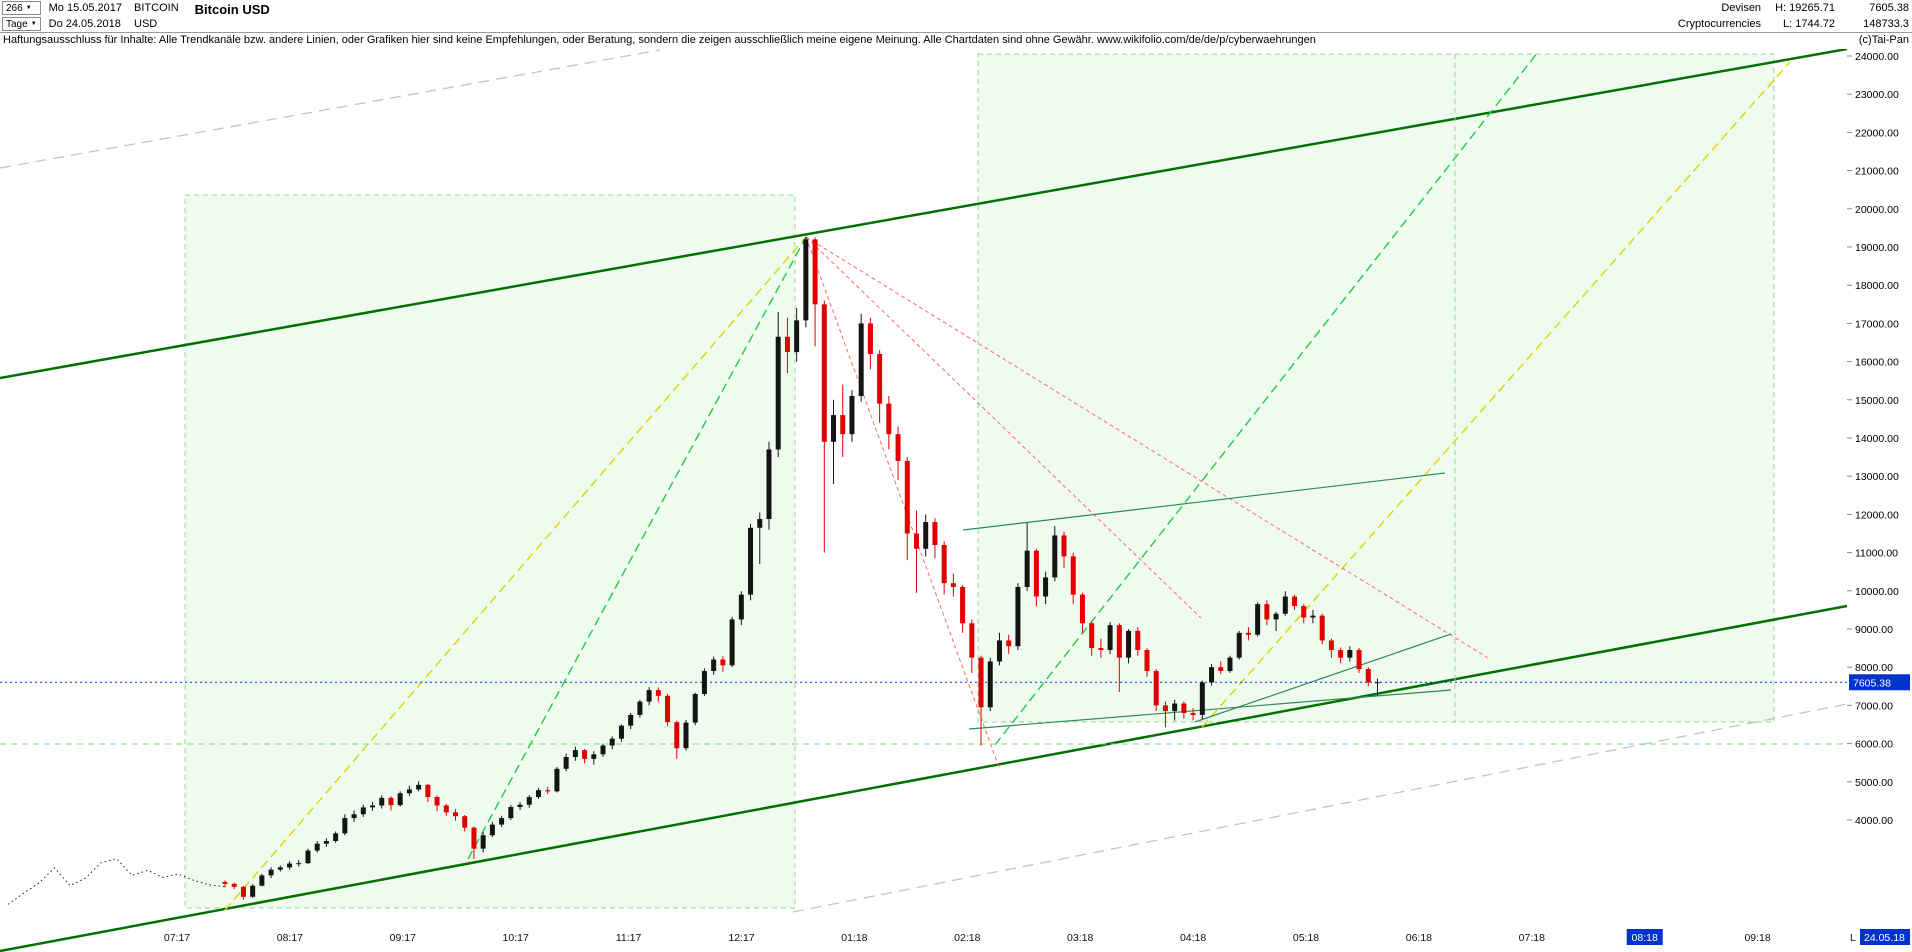 The height and width of the screenshot is (952, 1912). I want to click on last-date-label: 24.05.18, so click(1884, 938).